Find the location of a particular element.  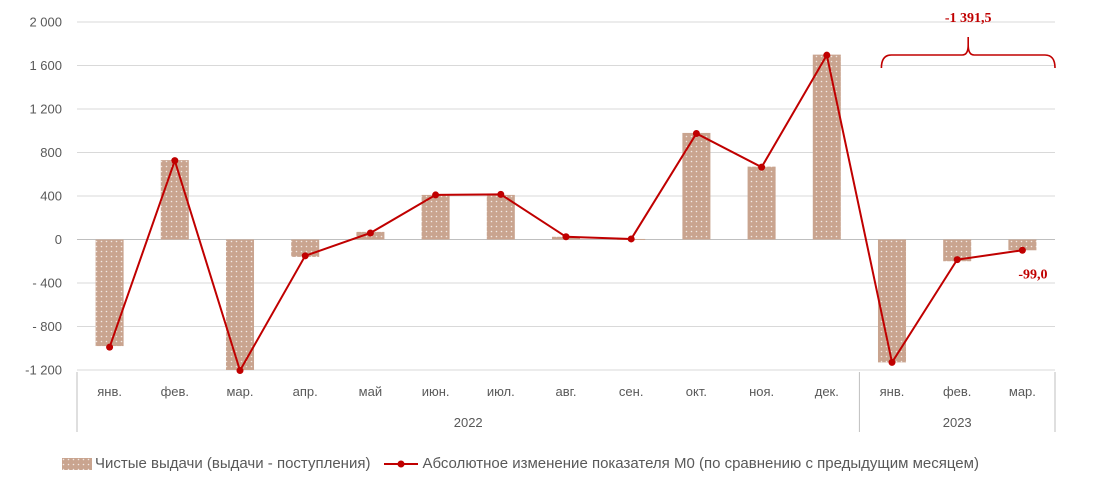

y-tick-label: 1 600 is located at coordinates (45, 65).